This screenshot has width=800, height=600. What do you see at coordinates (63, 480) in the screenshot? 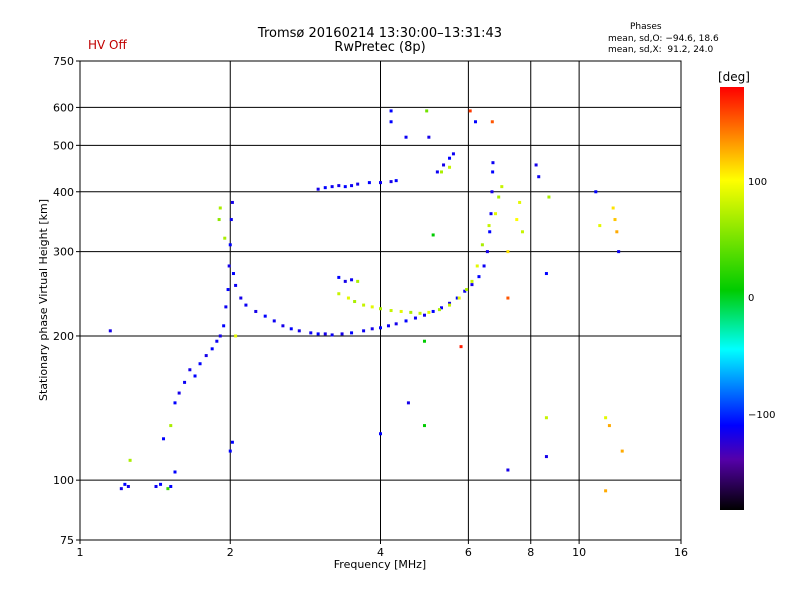
I see `y-tick-label: 100` at bounding box center [63, 480].